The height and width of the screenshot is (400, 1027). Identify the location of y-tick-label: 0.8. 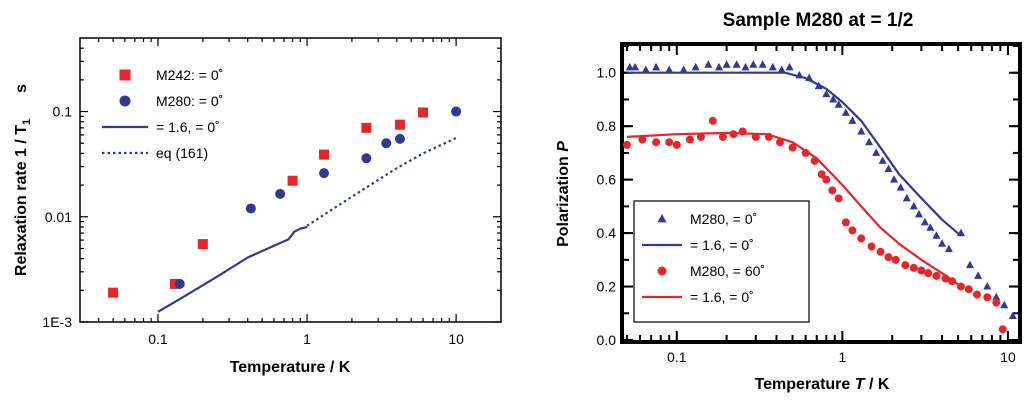
(607, 126).